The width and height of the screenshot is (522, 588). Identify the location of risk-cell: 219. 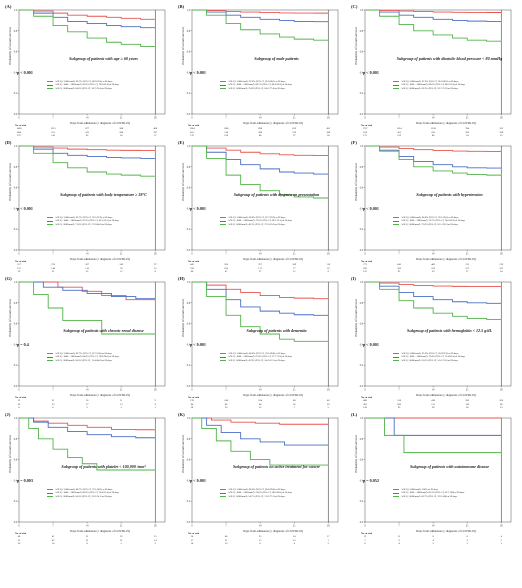
(501, 265).